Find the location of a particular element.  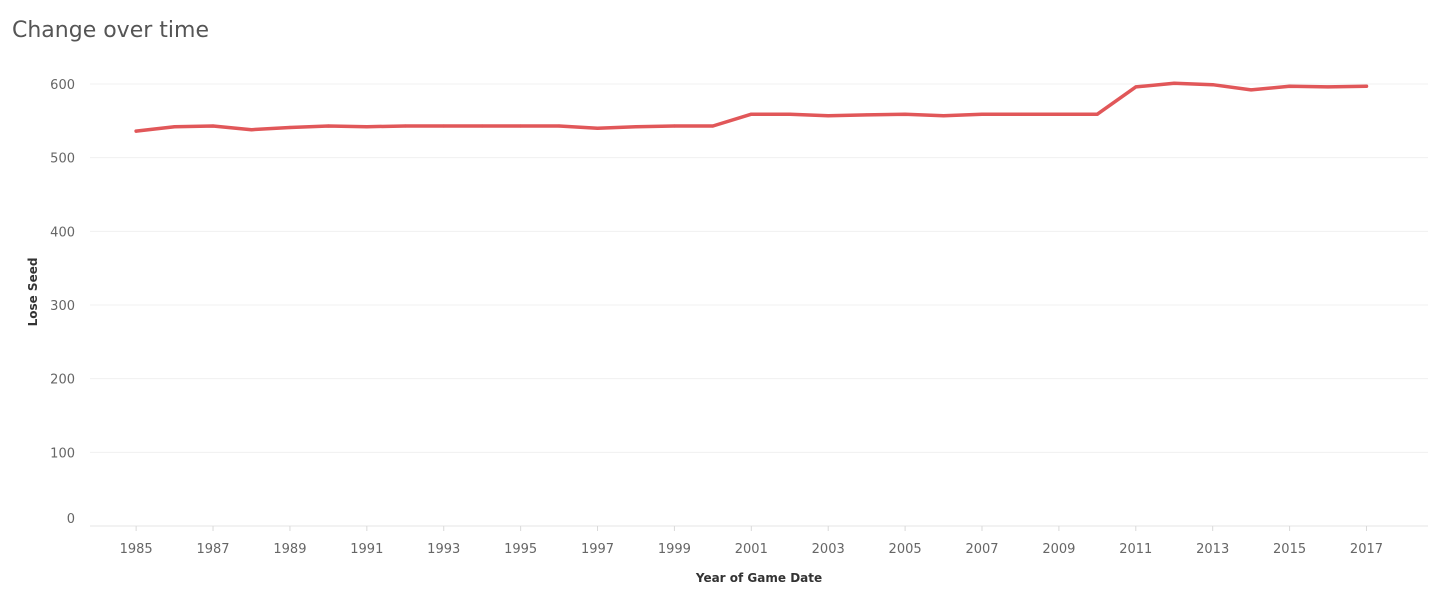

x-axis-title: Year of Game Date is located at coordinates (758, 578).